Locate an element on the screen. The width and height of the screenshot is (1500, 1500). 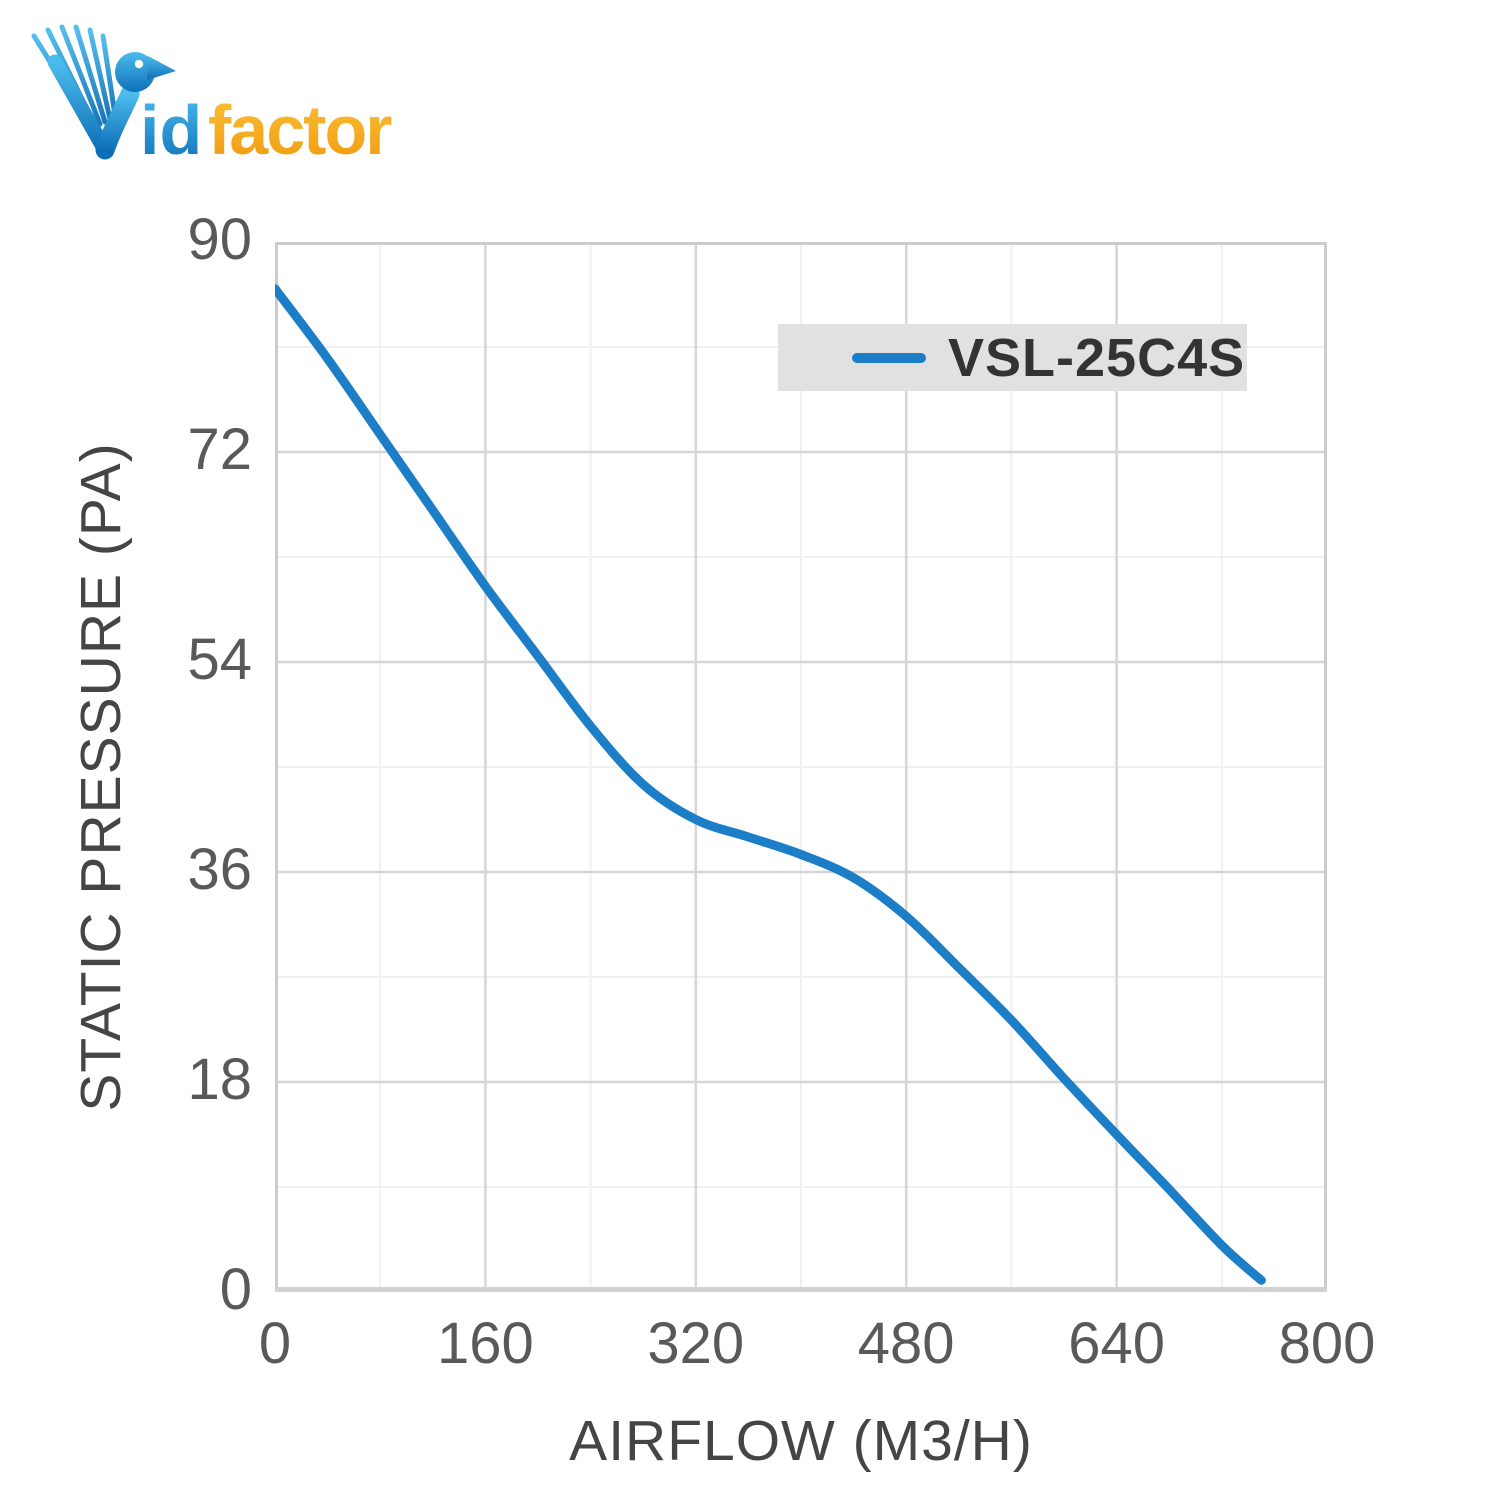
x-tick-label: 0 is located at coordinates (275, 1343).